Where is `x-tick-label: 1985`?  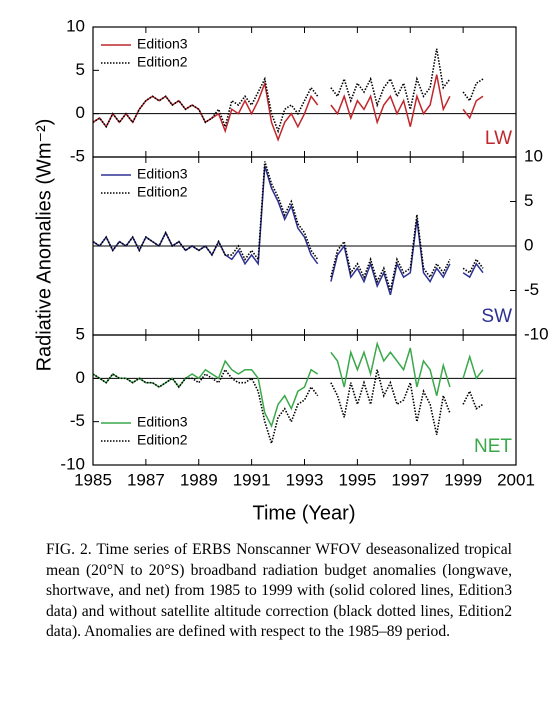 x-tick-label: 1985 is located at coordinates (93, 479).